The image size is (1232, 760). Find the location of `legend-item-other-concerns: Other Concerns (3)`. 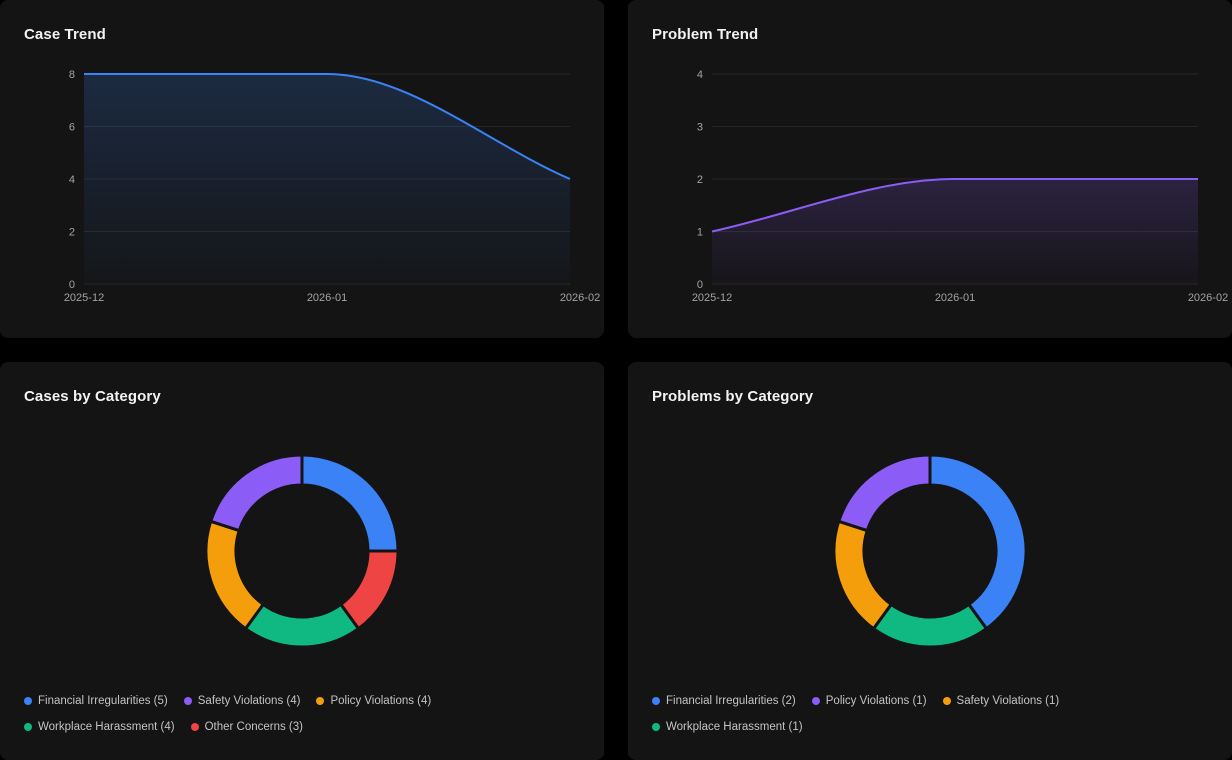

legend-item-other-concerns: Other Concerns (3) is located at coordinates (246, 727).